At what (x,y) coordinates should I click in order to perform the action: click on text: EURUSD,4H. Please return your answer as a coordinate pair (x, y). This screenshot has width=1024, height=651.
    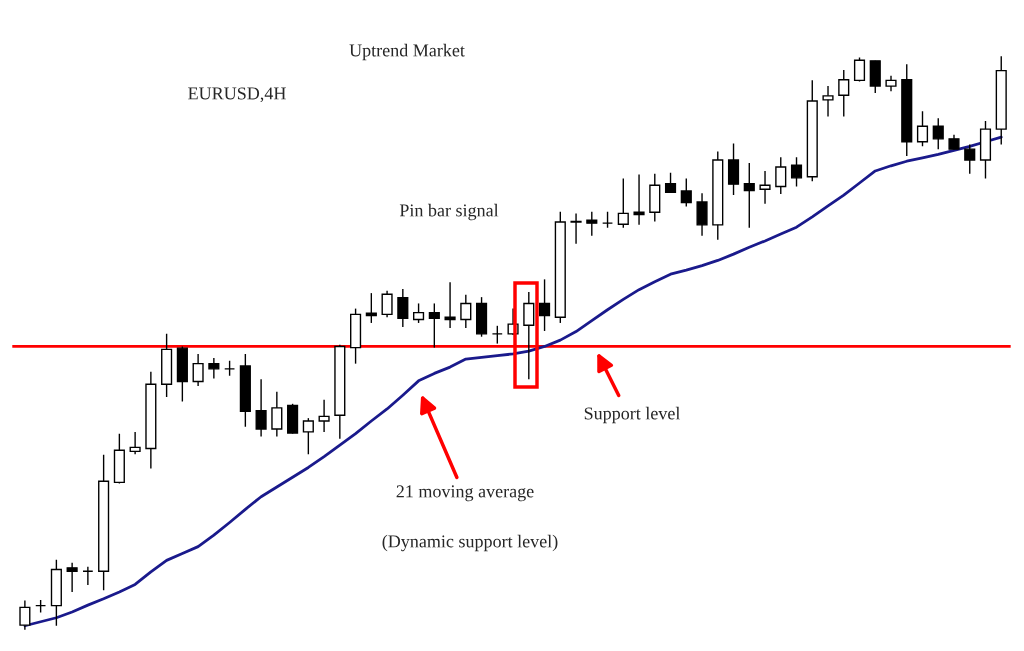
    Looking at the image, I should click on (237, 95).